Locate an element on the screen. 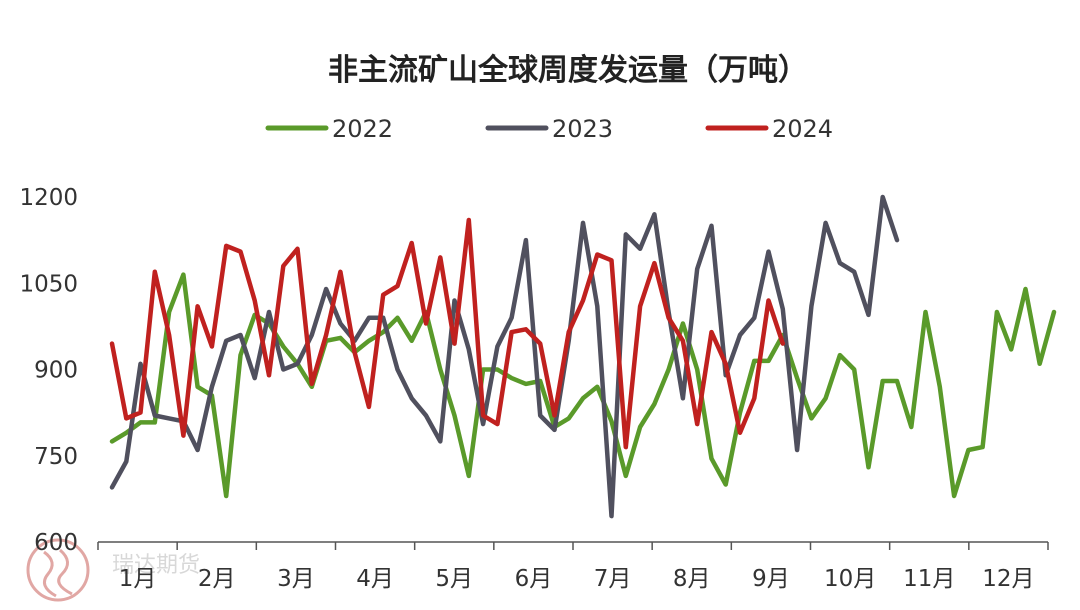 The image size is (1080, 610). x-tick-label: 1月 is located at coordinates (138, 579).